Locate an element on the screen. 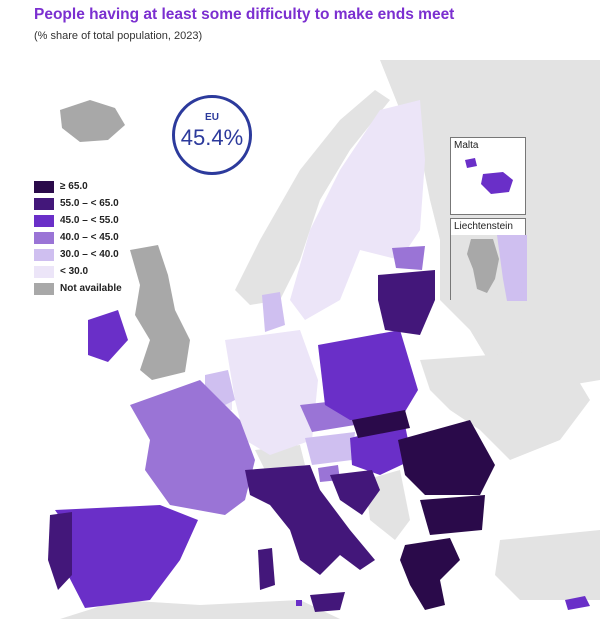 The height and width of the screenshot is (619, 600). legend-item-55-65: 55.0 – < 65.0 is located at coordinates (78, 203).